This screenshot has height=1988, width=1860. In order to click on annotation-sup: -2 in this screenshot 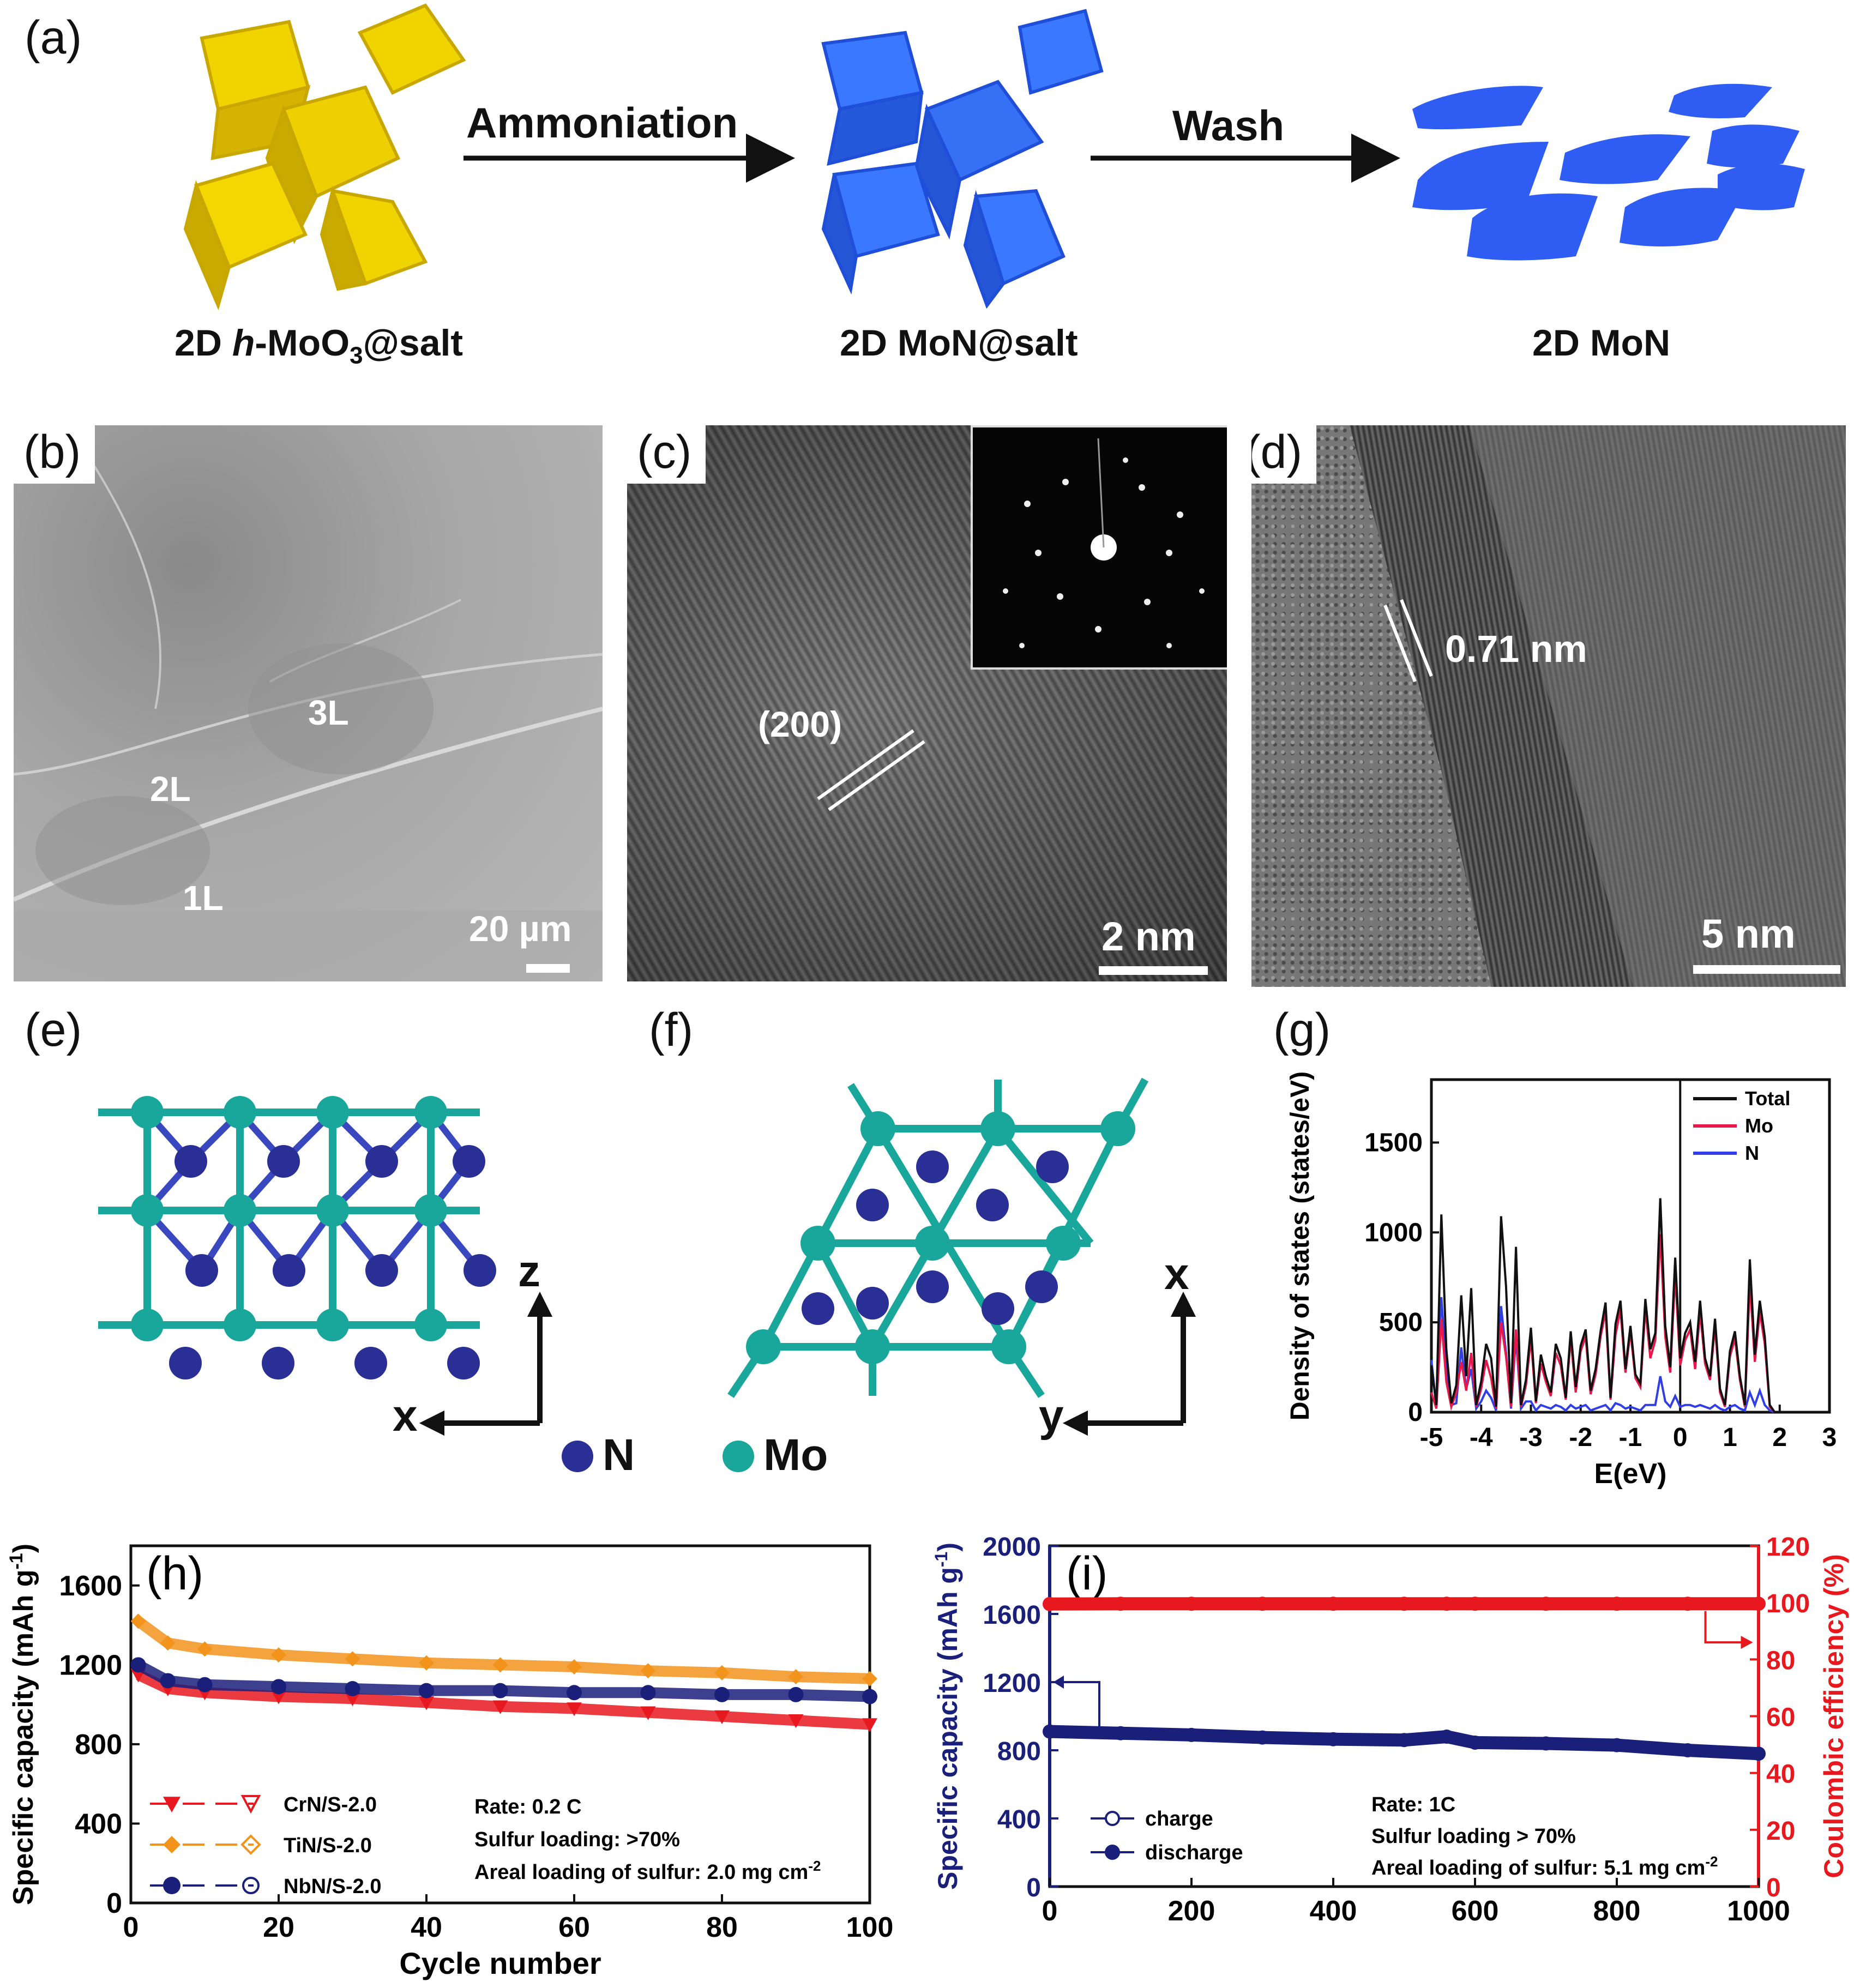, I will do `click(1711, 1861)`.